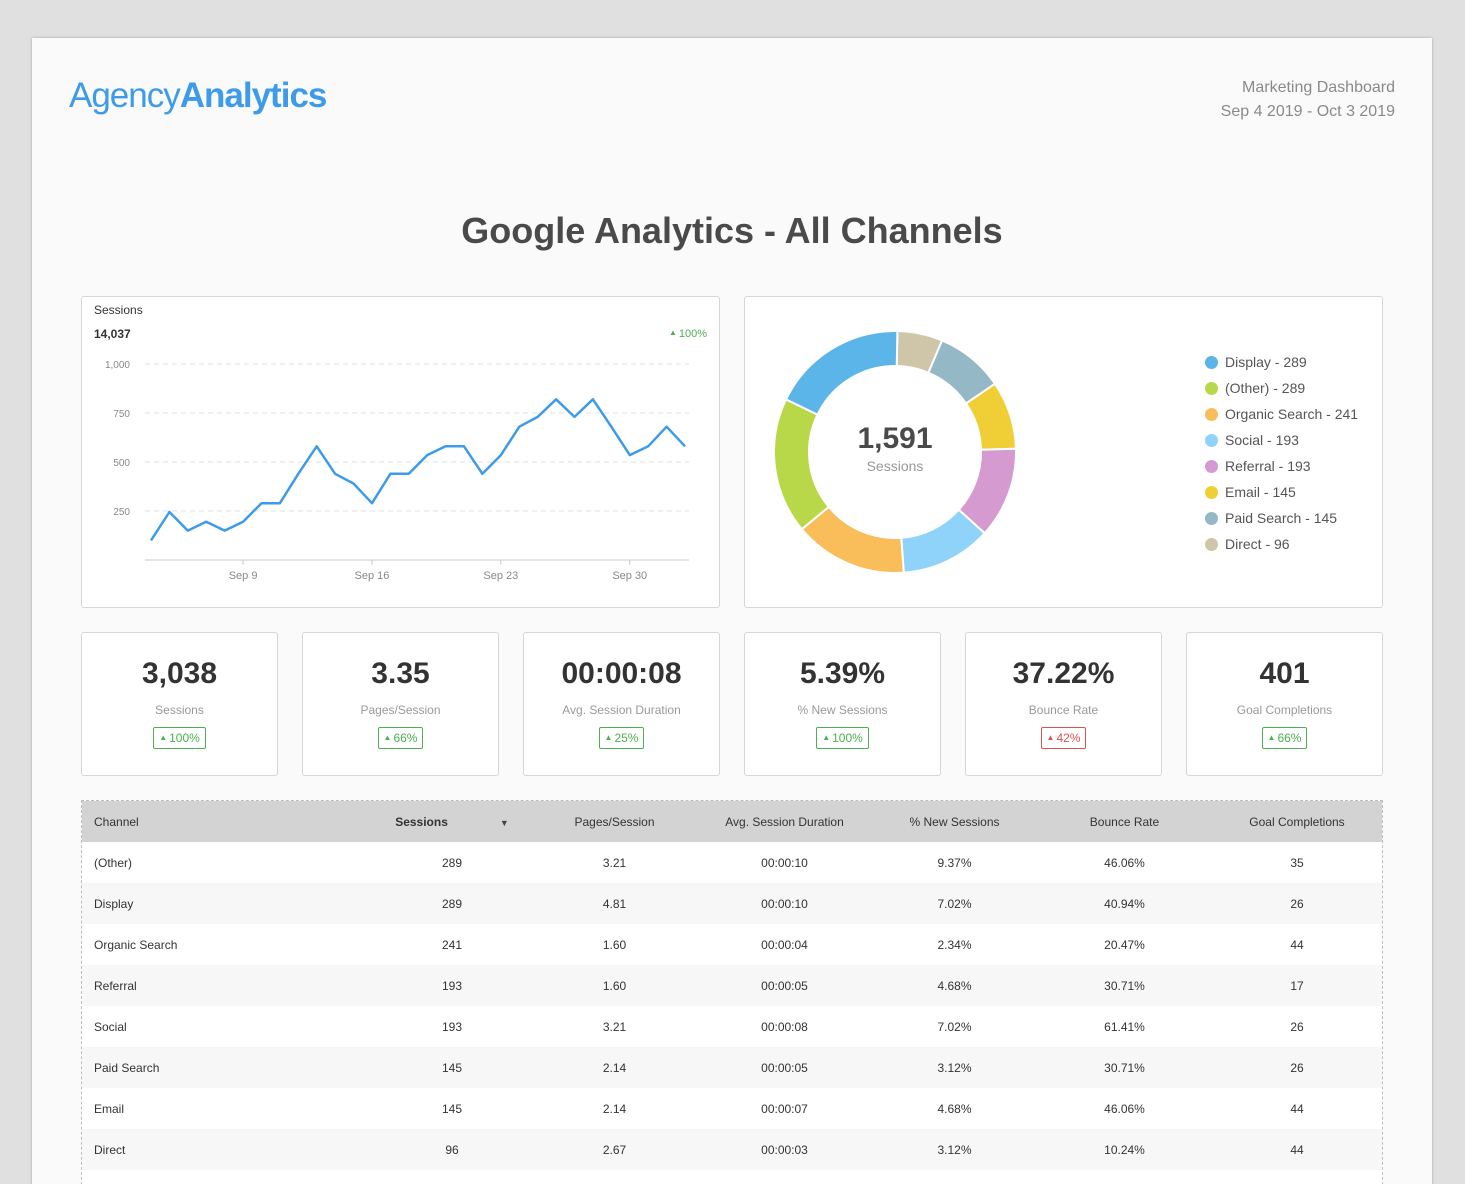  What do you see at coordinates (136, 944) in the screenshot?
I see `table-cell: Organic Search` at bounding box center [136, 944].